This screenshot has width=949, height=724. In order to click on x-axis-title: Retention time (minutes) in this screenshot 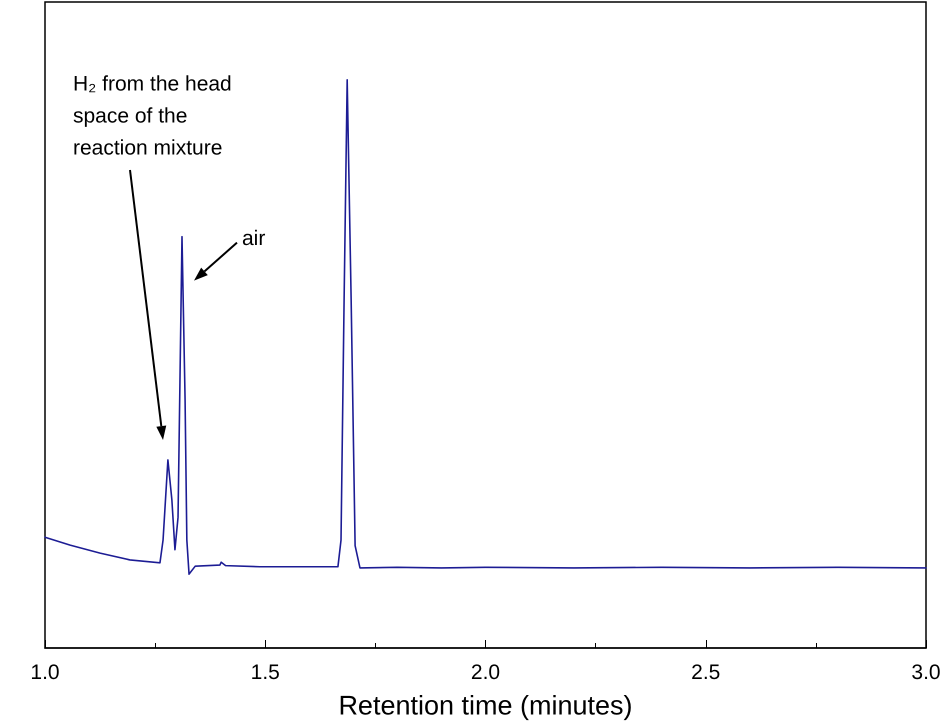, I will do `click(485, 705)`.